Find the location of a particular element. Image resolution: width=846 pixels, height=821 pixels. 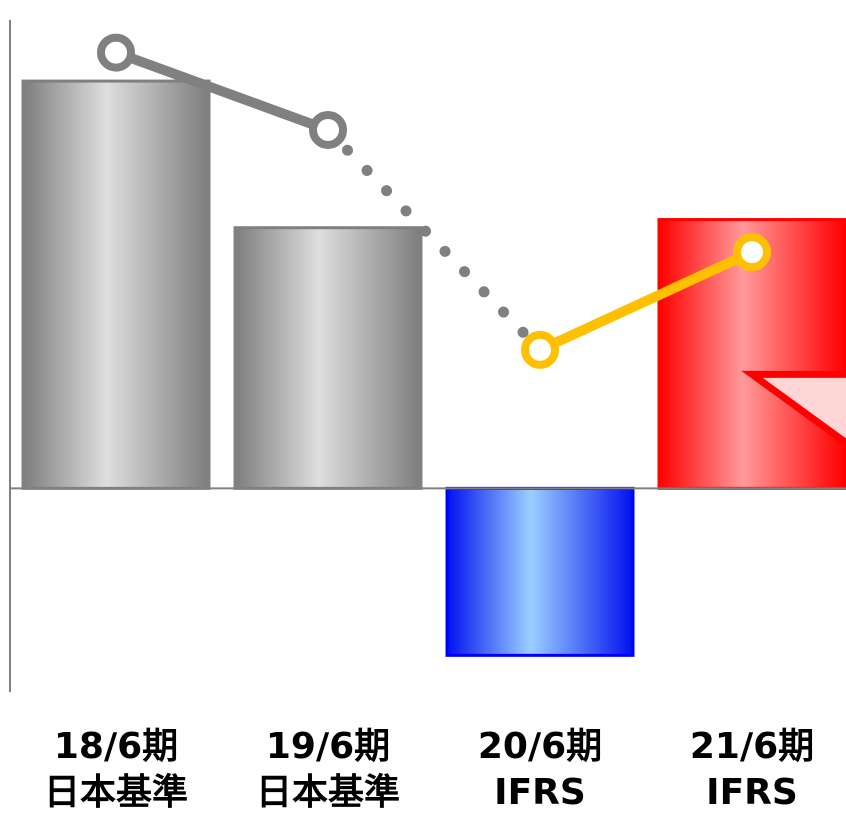

arrow-marker-icon is located at coordinates (793, 409).